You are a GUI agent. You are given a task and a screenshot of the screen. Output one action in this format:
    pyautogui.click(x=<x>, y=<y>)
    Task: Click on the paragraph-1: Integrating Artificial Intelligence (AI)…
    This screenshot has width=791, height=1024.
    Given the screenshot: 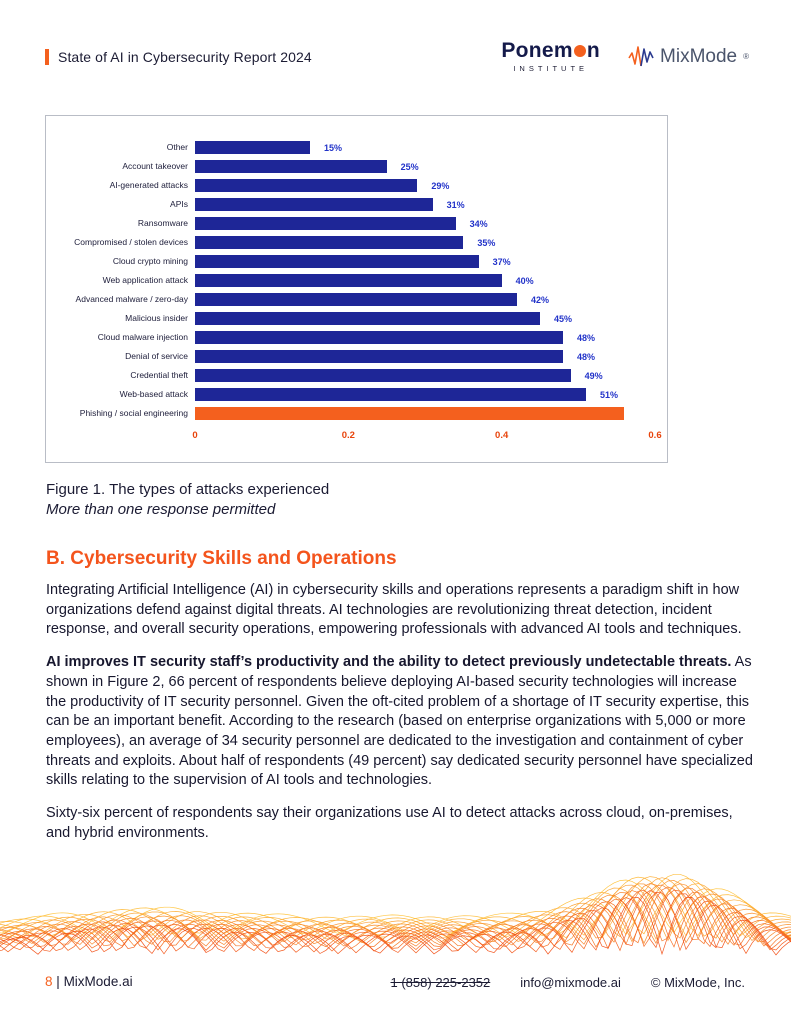 What is the action you would take?
    pyautogui.click(x=399, y=610)
    